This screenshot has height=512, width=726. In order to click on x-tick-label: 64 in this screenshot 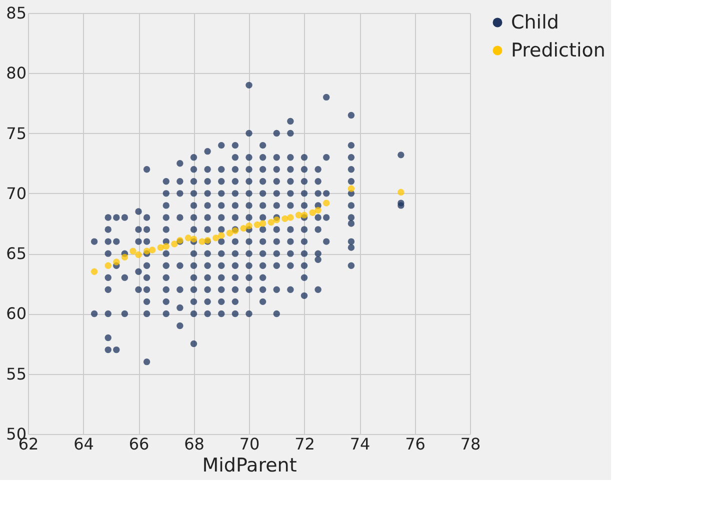, I will do `click(84, 444)`.